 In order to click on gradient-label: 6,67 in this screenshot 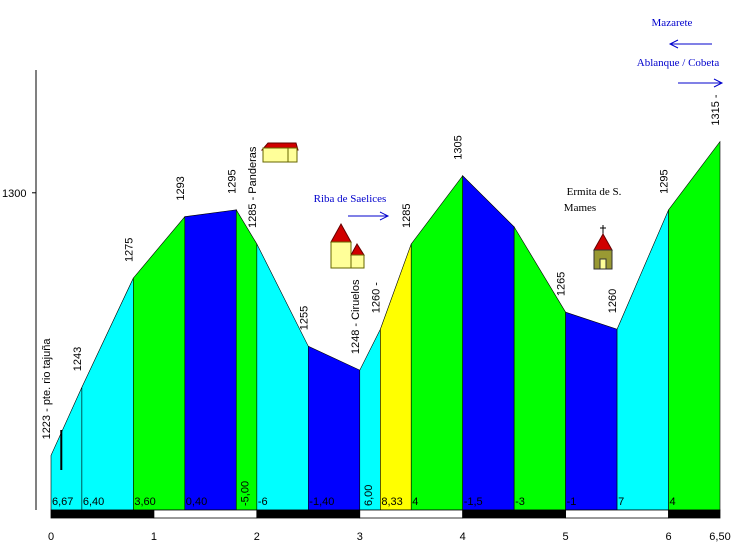, I will do `click(62, 502)`.